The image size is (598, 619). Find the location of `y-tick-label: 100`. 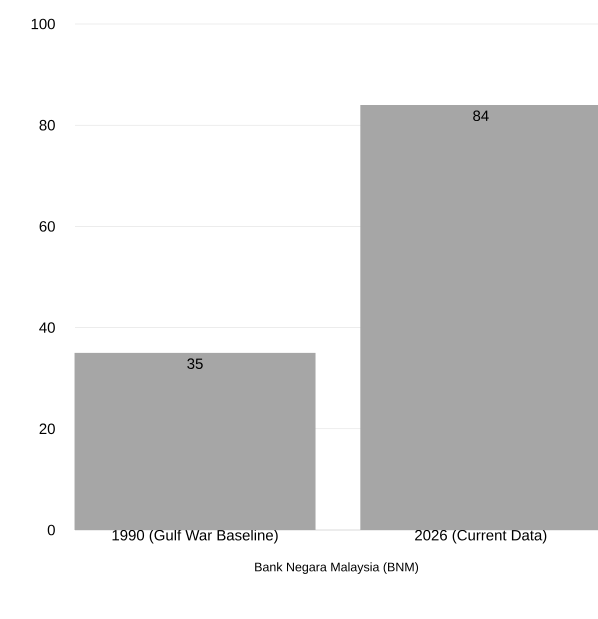

y-tick-label: 100 is located at coordinates (43, 24).